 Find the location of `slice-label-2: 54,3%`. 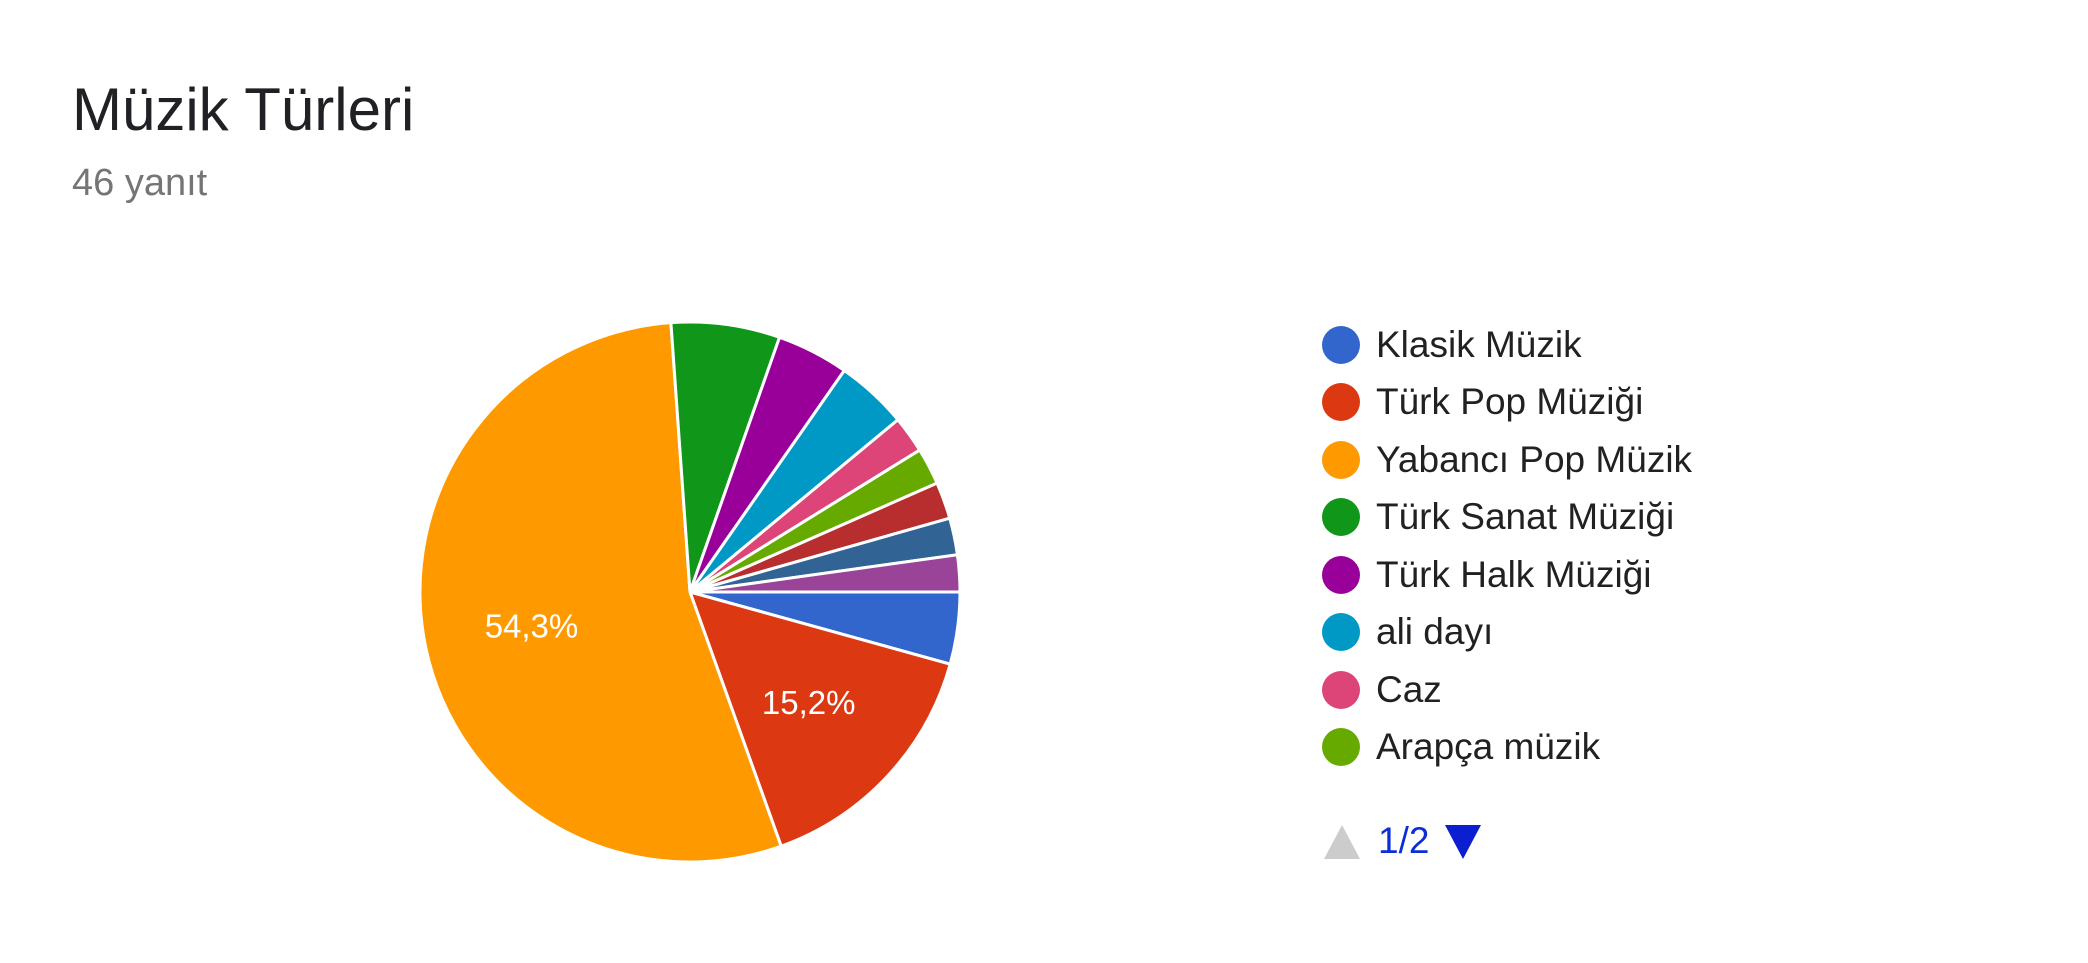

slice-label-2: 54,3% is located at coordinates (532, 625).